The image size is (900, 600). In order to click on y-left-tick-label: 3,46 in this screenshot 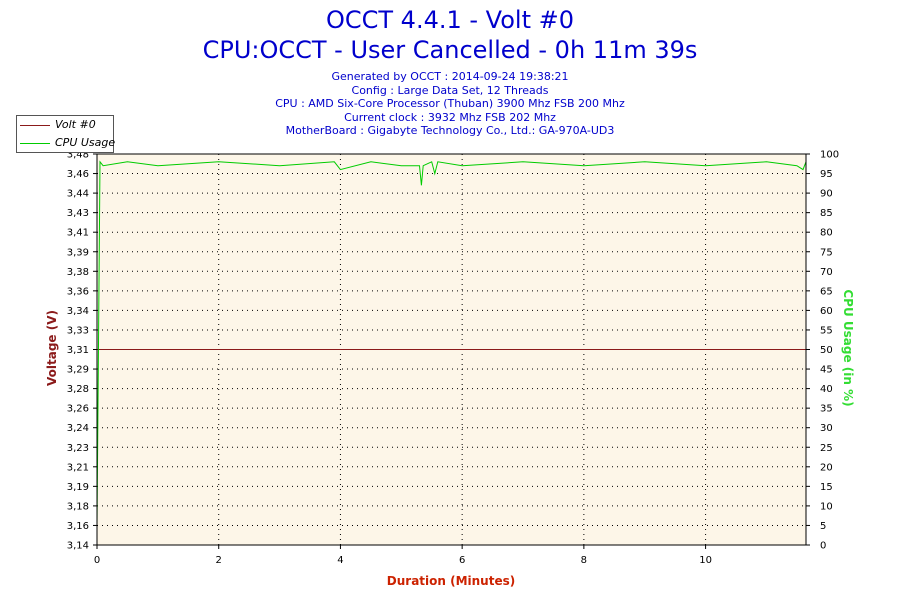, I will do `click(78, 174)`.